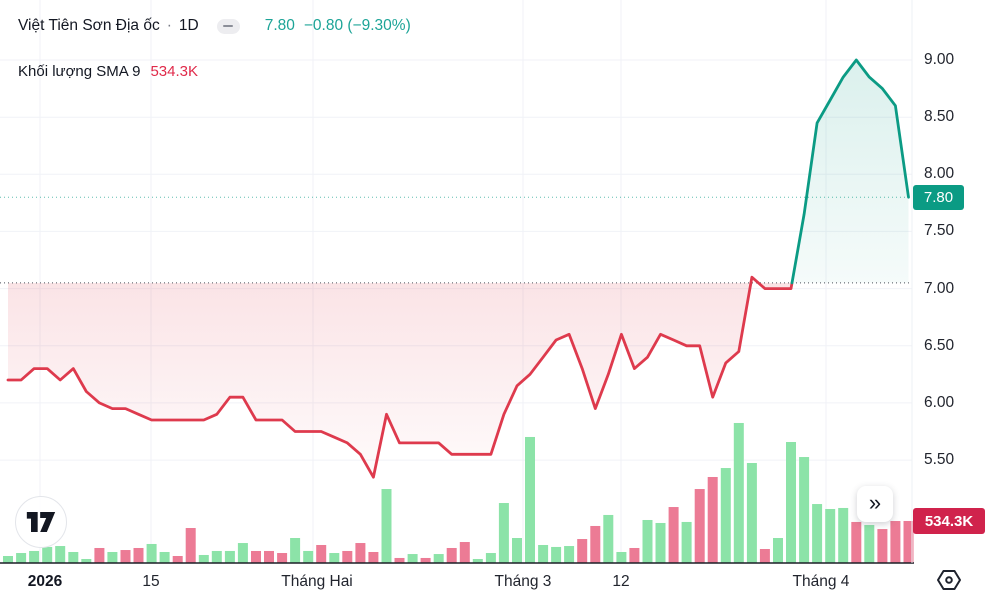 Image resolution: width=991 pixels, height=601 pixels. Describe the element at coordinates (938, 198) in the screenshot. I see `current-price-badge: 7.80` at that location.